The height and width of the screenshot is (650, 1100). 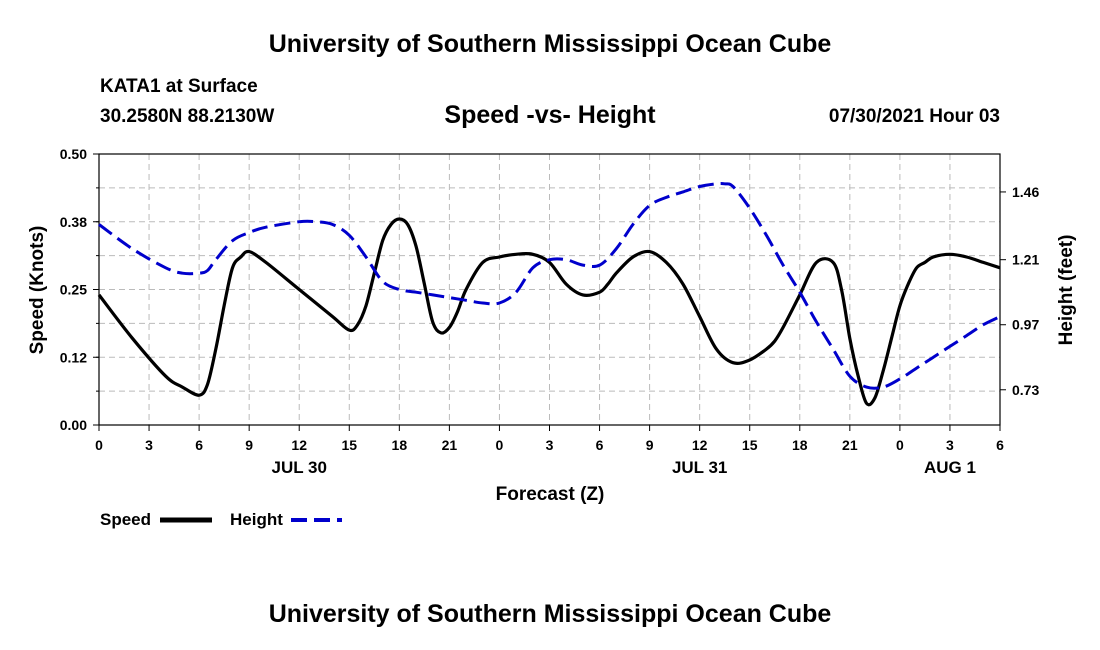 What do you see at coordinates (73, 425) in the screenshot?
I see `y-tick-label: 0.00` at bounding box center [73, 425].